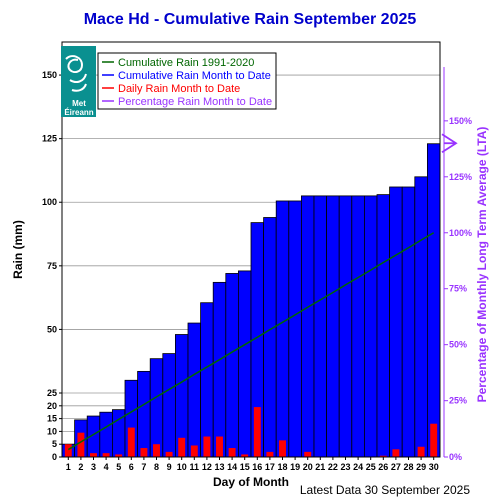 The image size is (500, 500). I want to click on x-tick-label: 16, so click(257, 467).